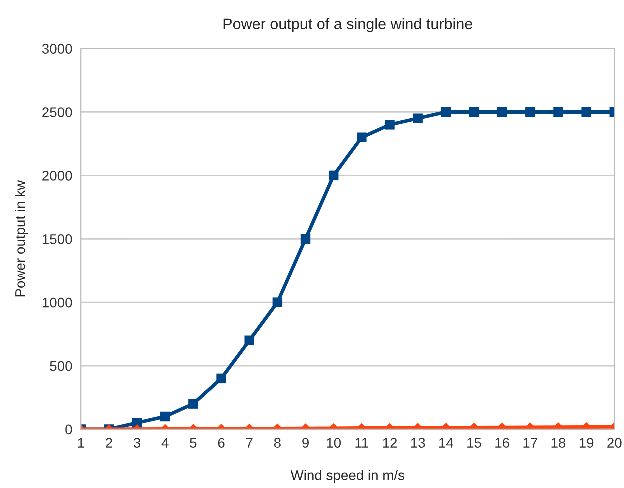  I want to click on x-tick-label: 9, so click(305, 443).